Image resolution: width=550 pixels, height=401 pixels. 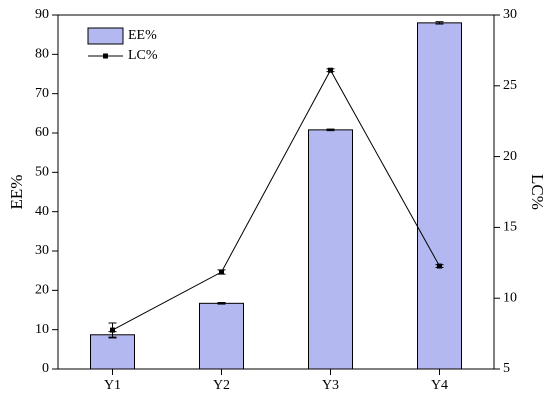 What do you see at coordinates (142, 35) in the screenshot?
I see `legend-label: EE%` at bounding box center [142, 35].